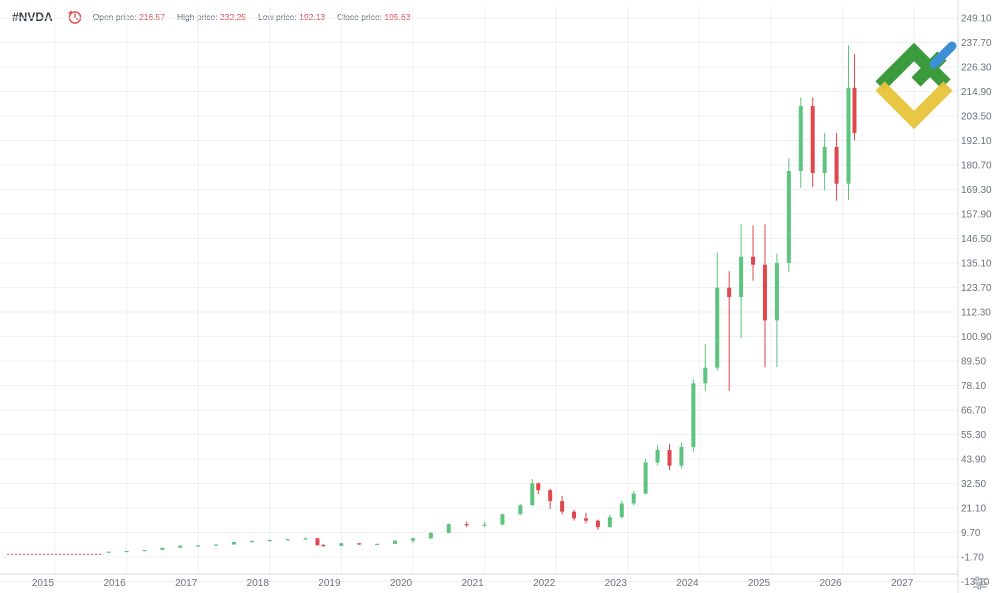 The width and height of the screenshot is (999, 593). I want to click on x-tick-label: 2021, so click(472, 583).